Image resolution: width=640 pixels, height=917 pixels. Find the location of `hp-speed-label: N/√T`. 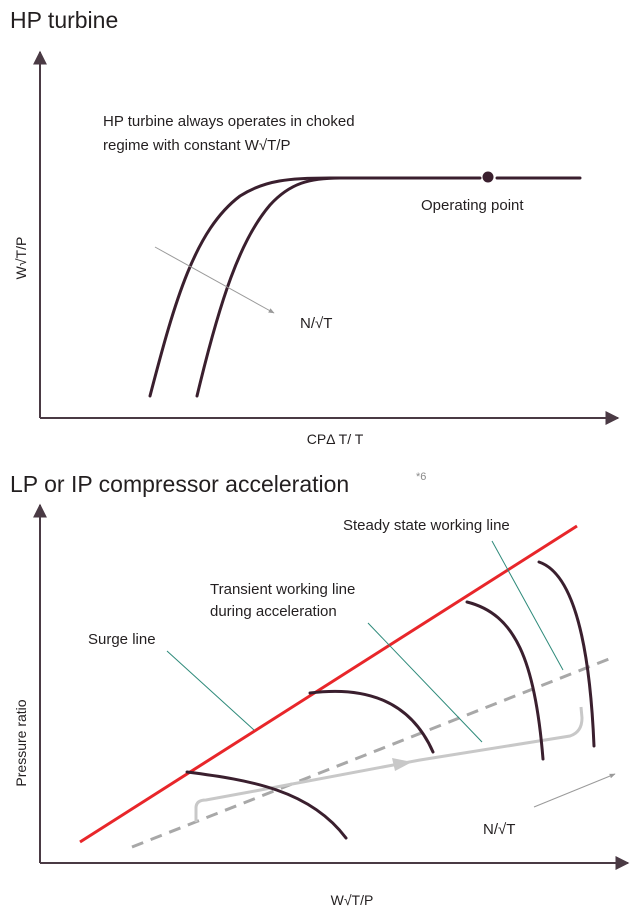

hp-speed-label: N/√T is located at coordinates (316, 323).